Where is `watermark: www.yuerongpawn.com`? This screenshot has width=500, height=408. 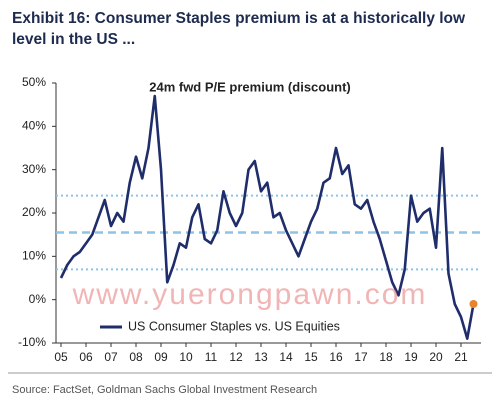 watermark: www.yuerongpawn.com is located at coordinates (250, 294).